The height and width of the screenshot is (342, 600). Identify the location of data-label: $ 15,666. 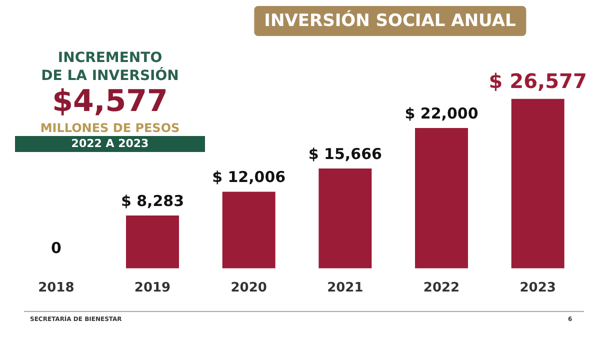
(345, 153).